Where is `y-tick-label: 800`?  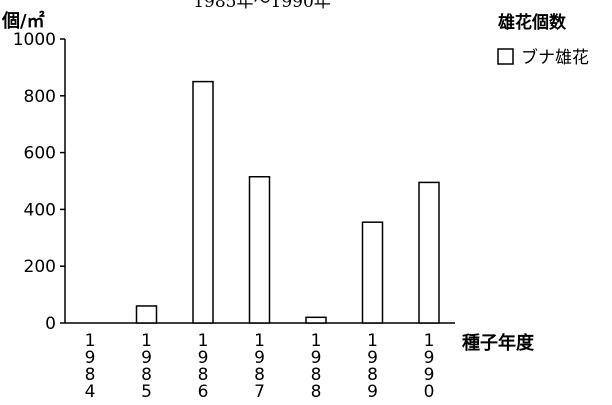
y-tick-label: 800 is located at coordinates (40, 97).